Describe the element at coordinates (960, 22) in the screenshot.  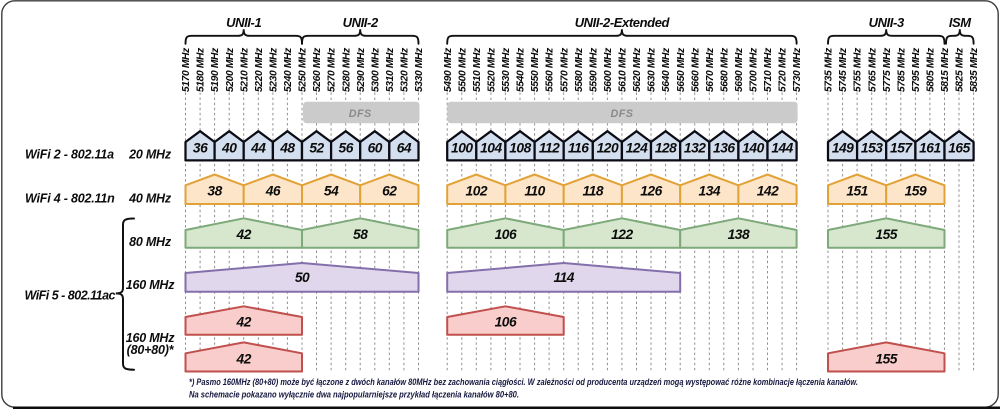
I see `svg-text: ISM` at that location.